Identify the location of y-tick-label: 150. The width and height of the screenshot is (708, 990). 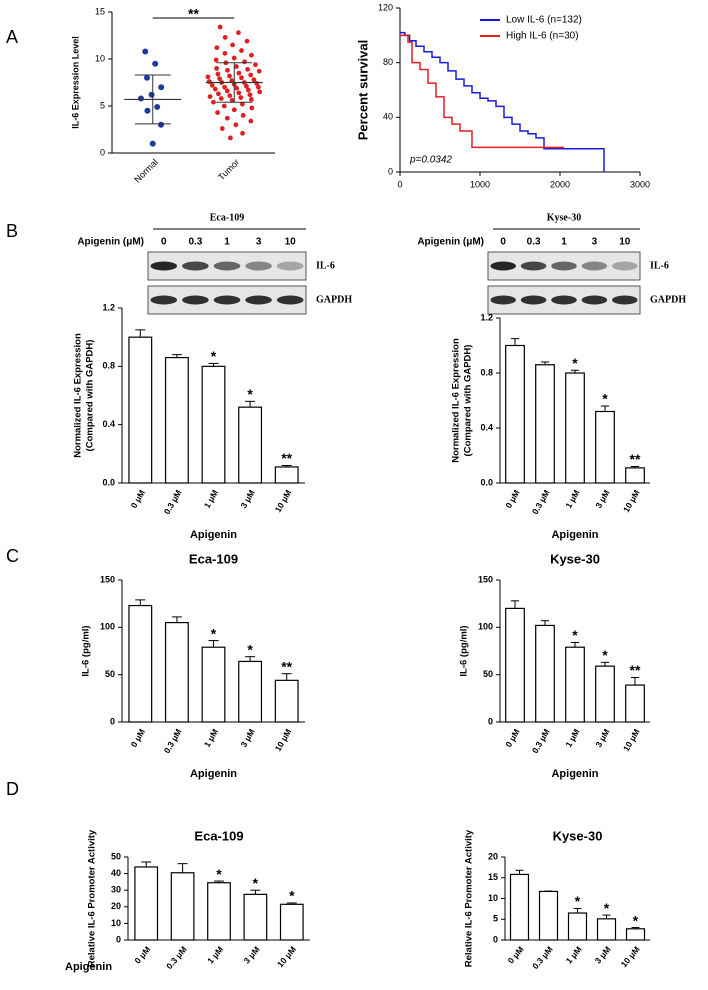
(107, 579).